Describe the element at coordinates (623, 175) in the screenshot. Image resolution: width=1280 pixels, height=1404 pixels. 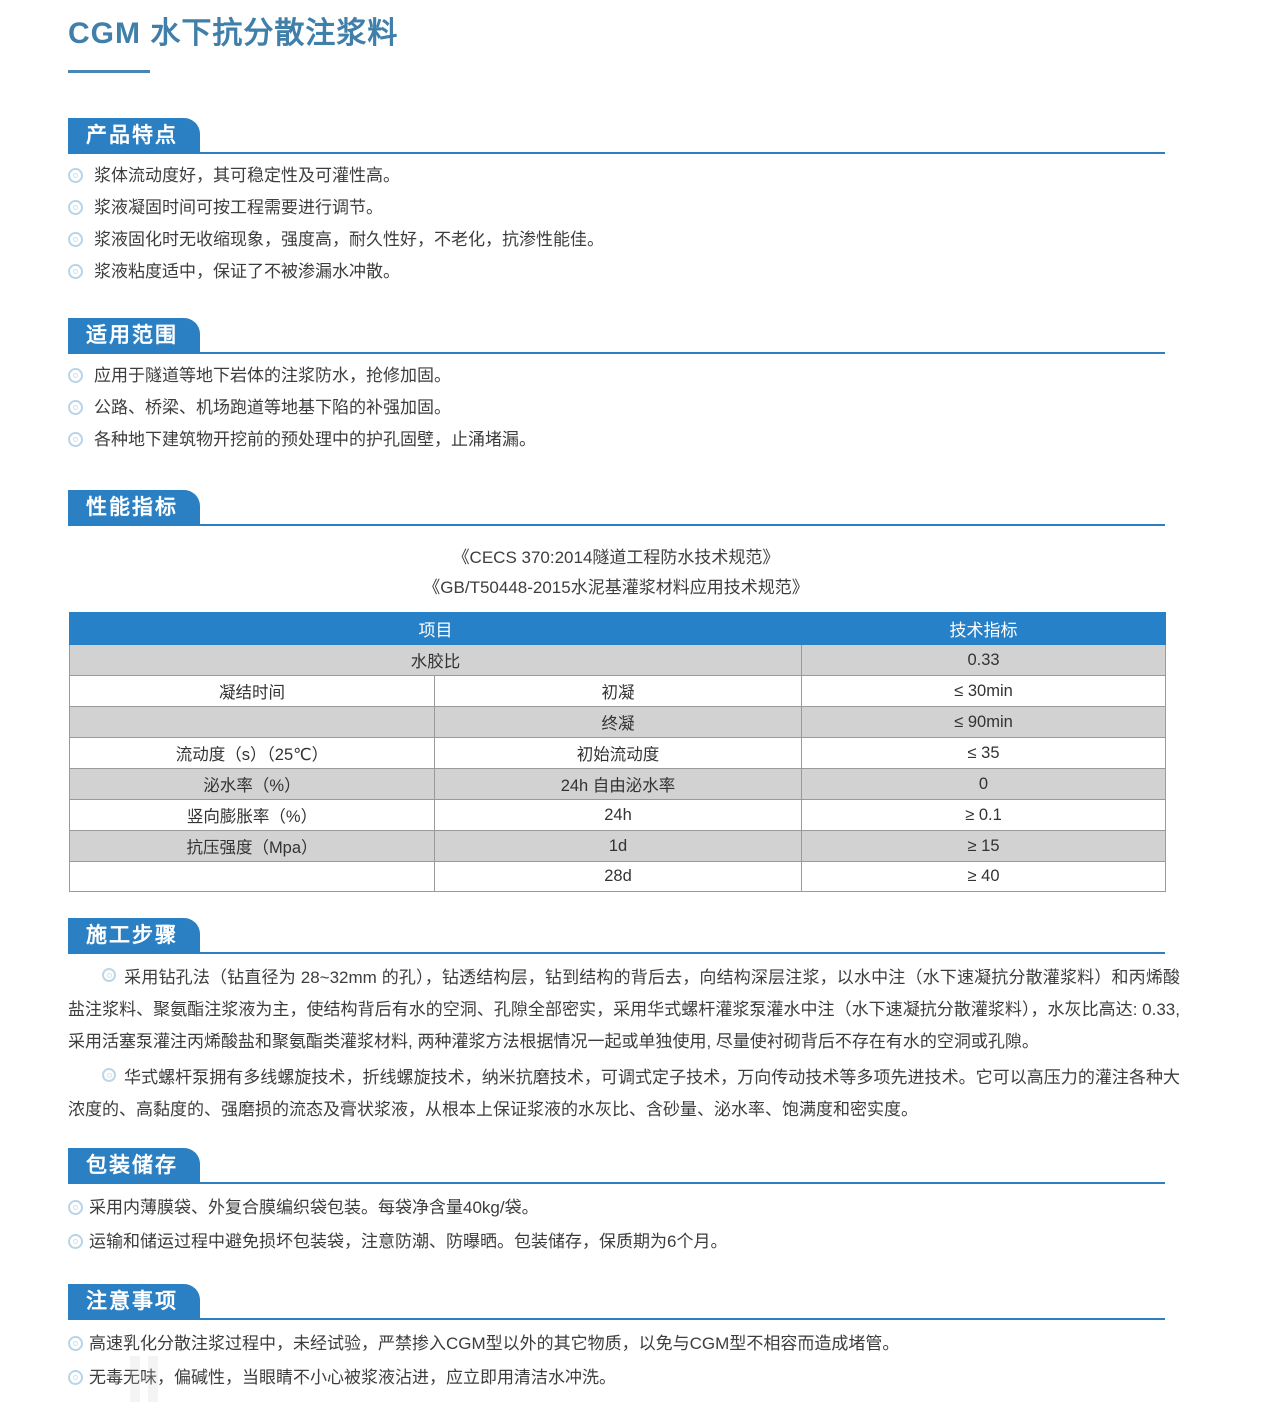
I see `list-item: 浆体流动度好，其可稳定性及可灌性高。` at that location.